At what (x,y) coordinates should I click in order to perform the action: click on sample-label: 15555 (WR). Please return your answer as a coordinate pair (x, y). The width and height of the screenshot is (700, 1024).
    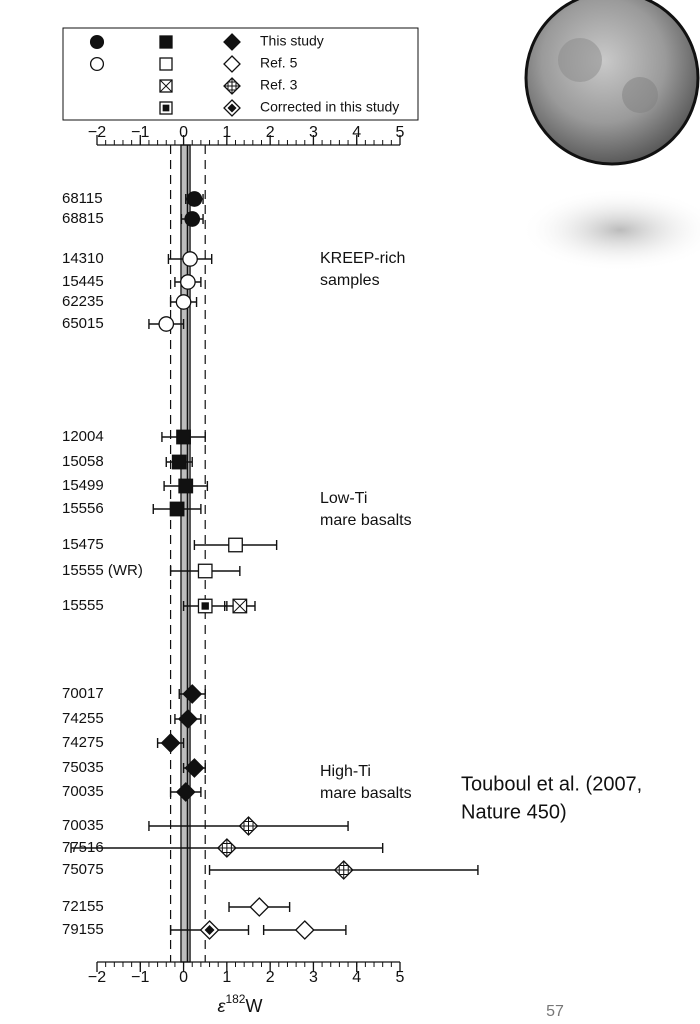
    Looking at the image, I should click on (102, 570).